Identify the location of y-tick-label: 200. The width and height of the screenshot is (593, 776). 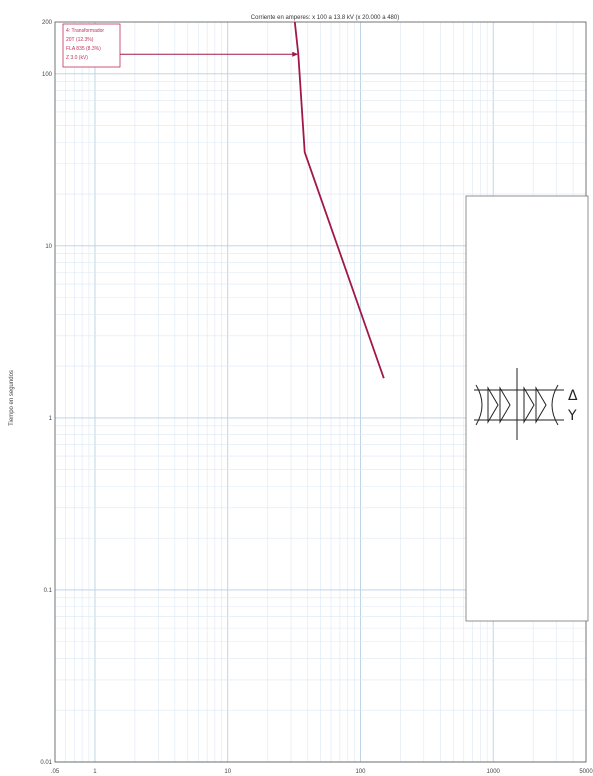
(47, 23).